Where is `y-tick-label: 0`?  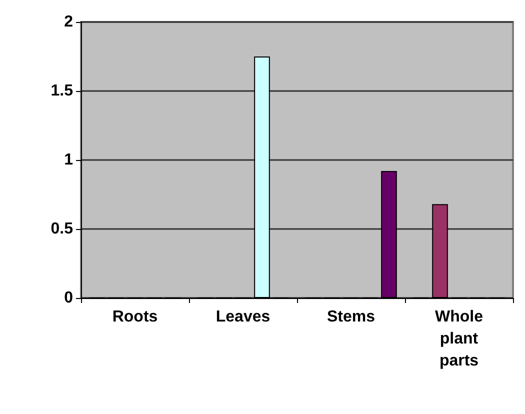
y-tick-label: 0 is located at coordinates (69, 298).